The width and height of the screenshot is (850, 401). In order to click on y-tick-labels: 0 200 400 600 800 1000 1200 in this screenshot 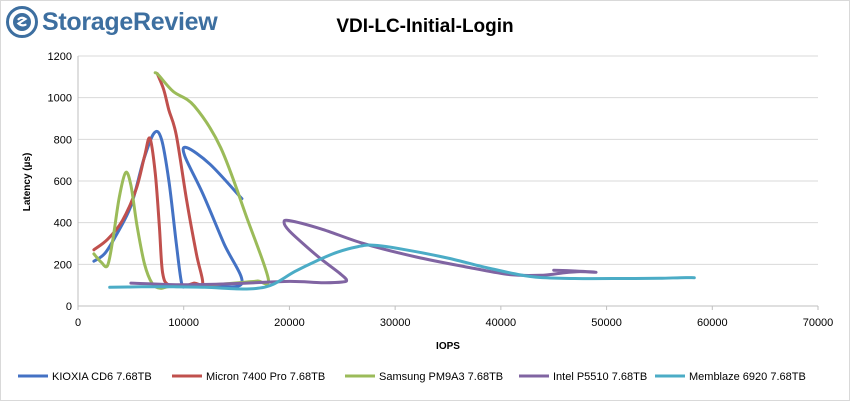, I will do `click(60, 182)`.